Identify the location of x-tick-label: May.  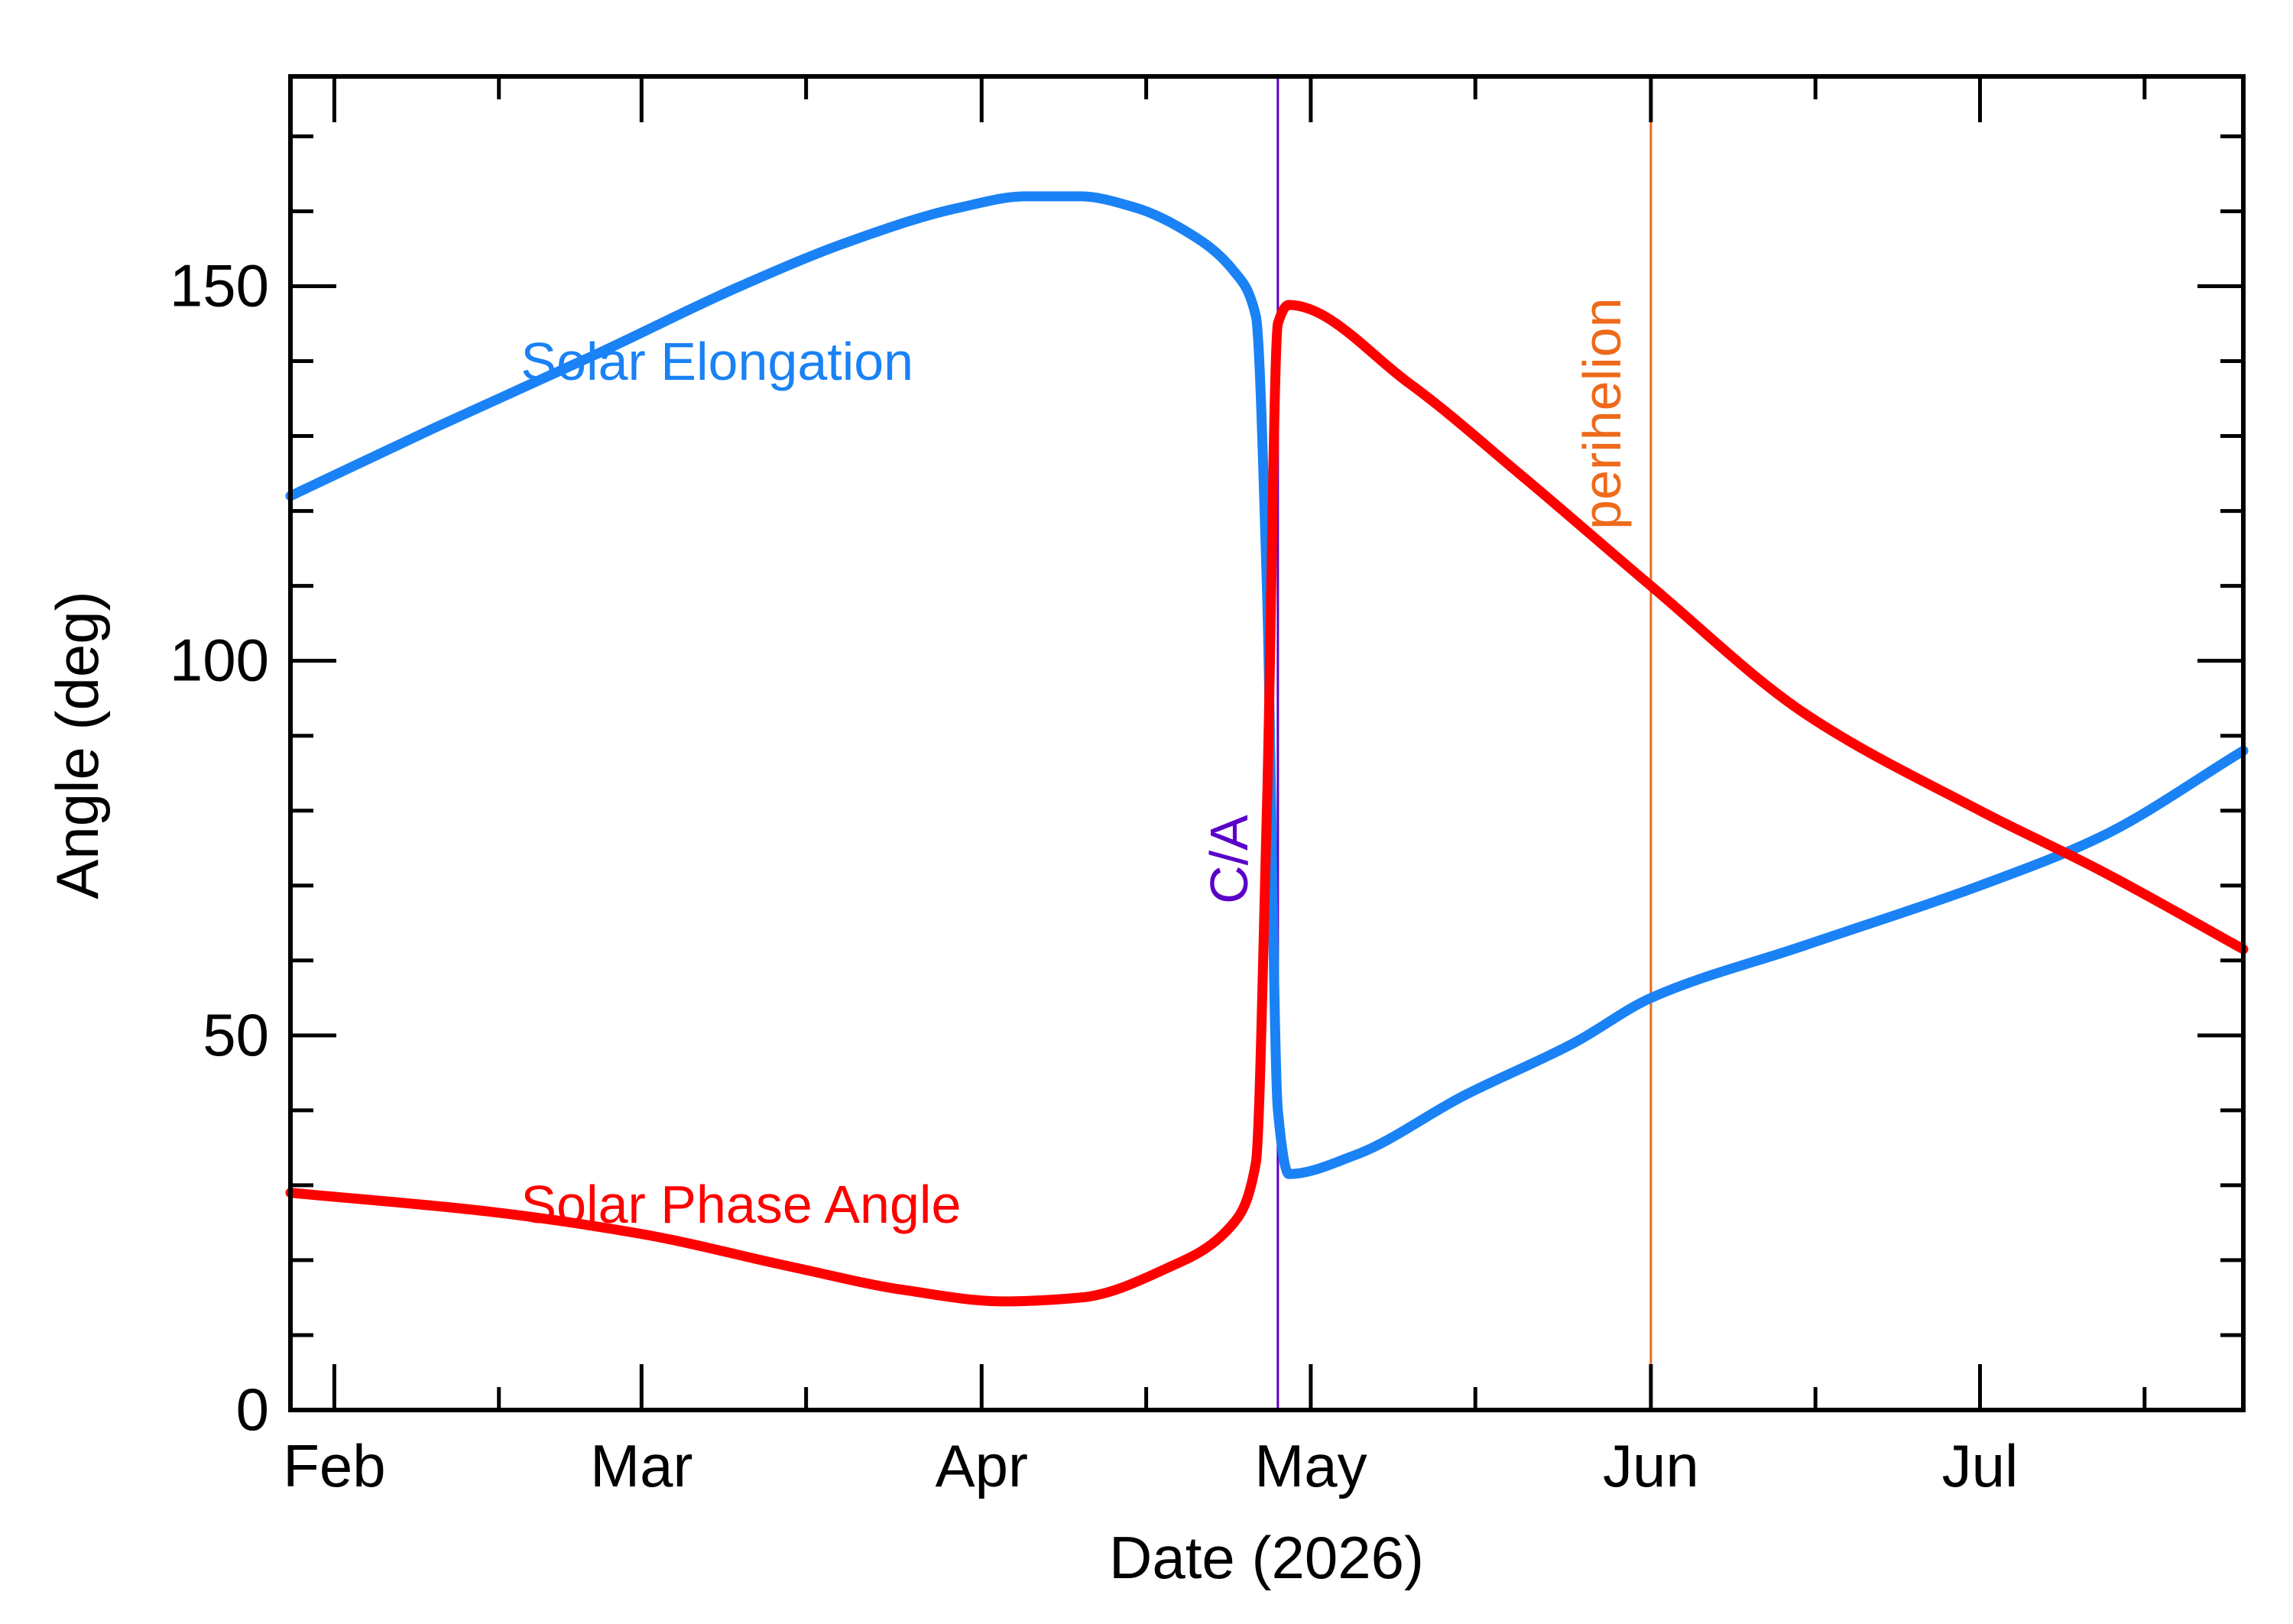
(1310, 1465).